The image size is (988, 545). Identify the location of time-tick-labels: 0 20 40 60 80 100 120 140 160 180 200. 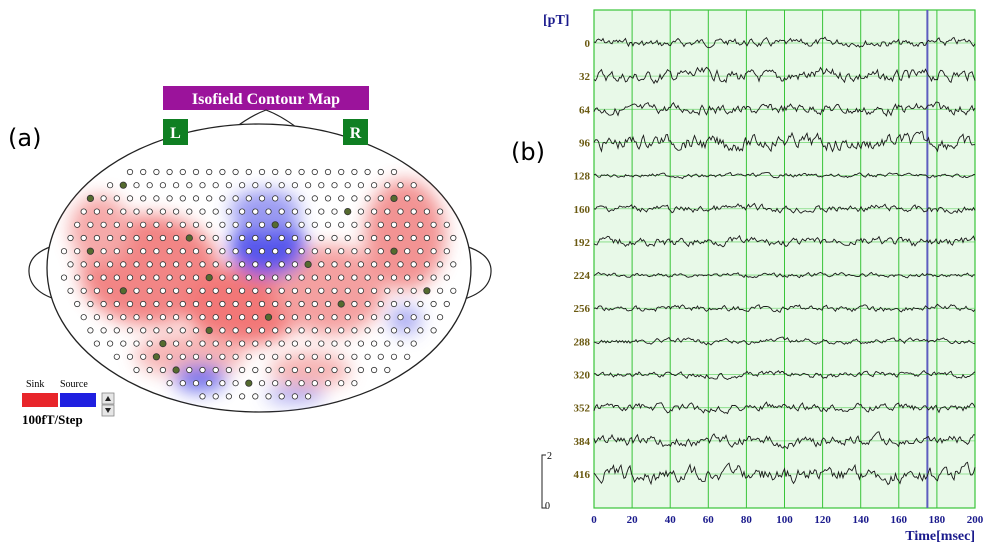
(787, 520).